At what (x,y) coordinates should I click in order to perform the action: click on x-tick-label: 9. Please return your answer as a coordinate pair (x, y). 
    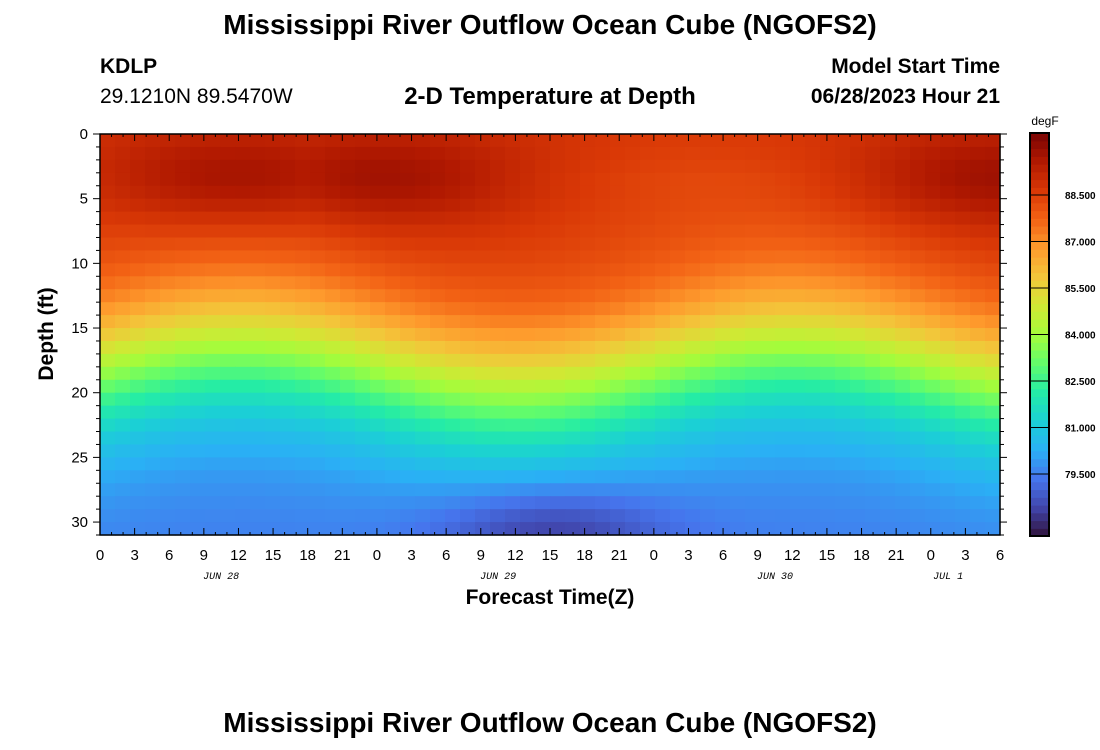
    Looking at the image, I should click on (204, 555).